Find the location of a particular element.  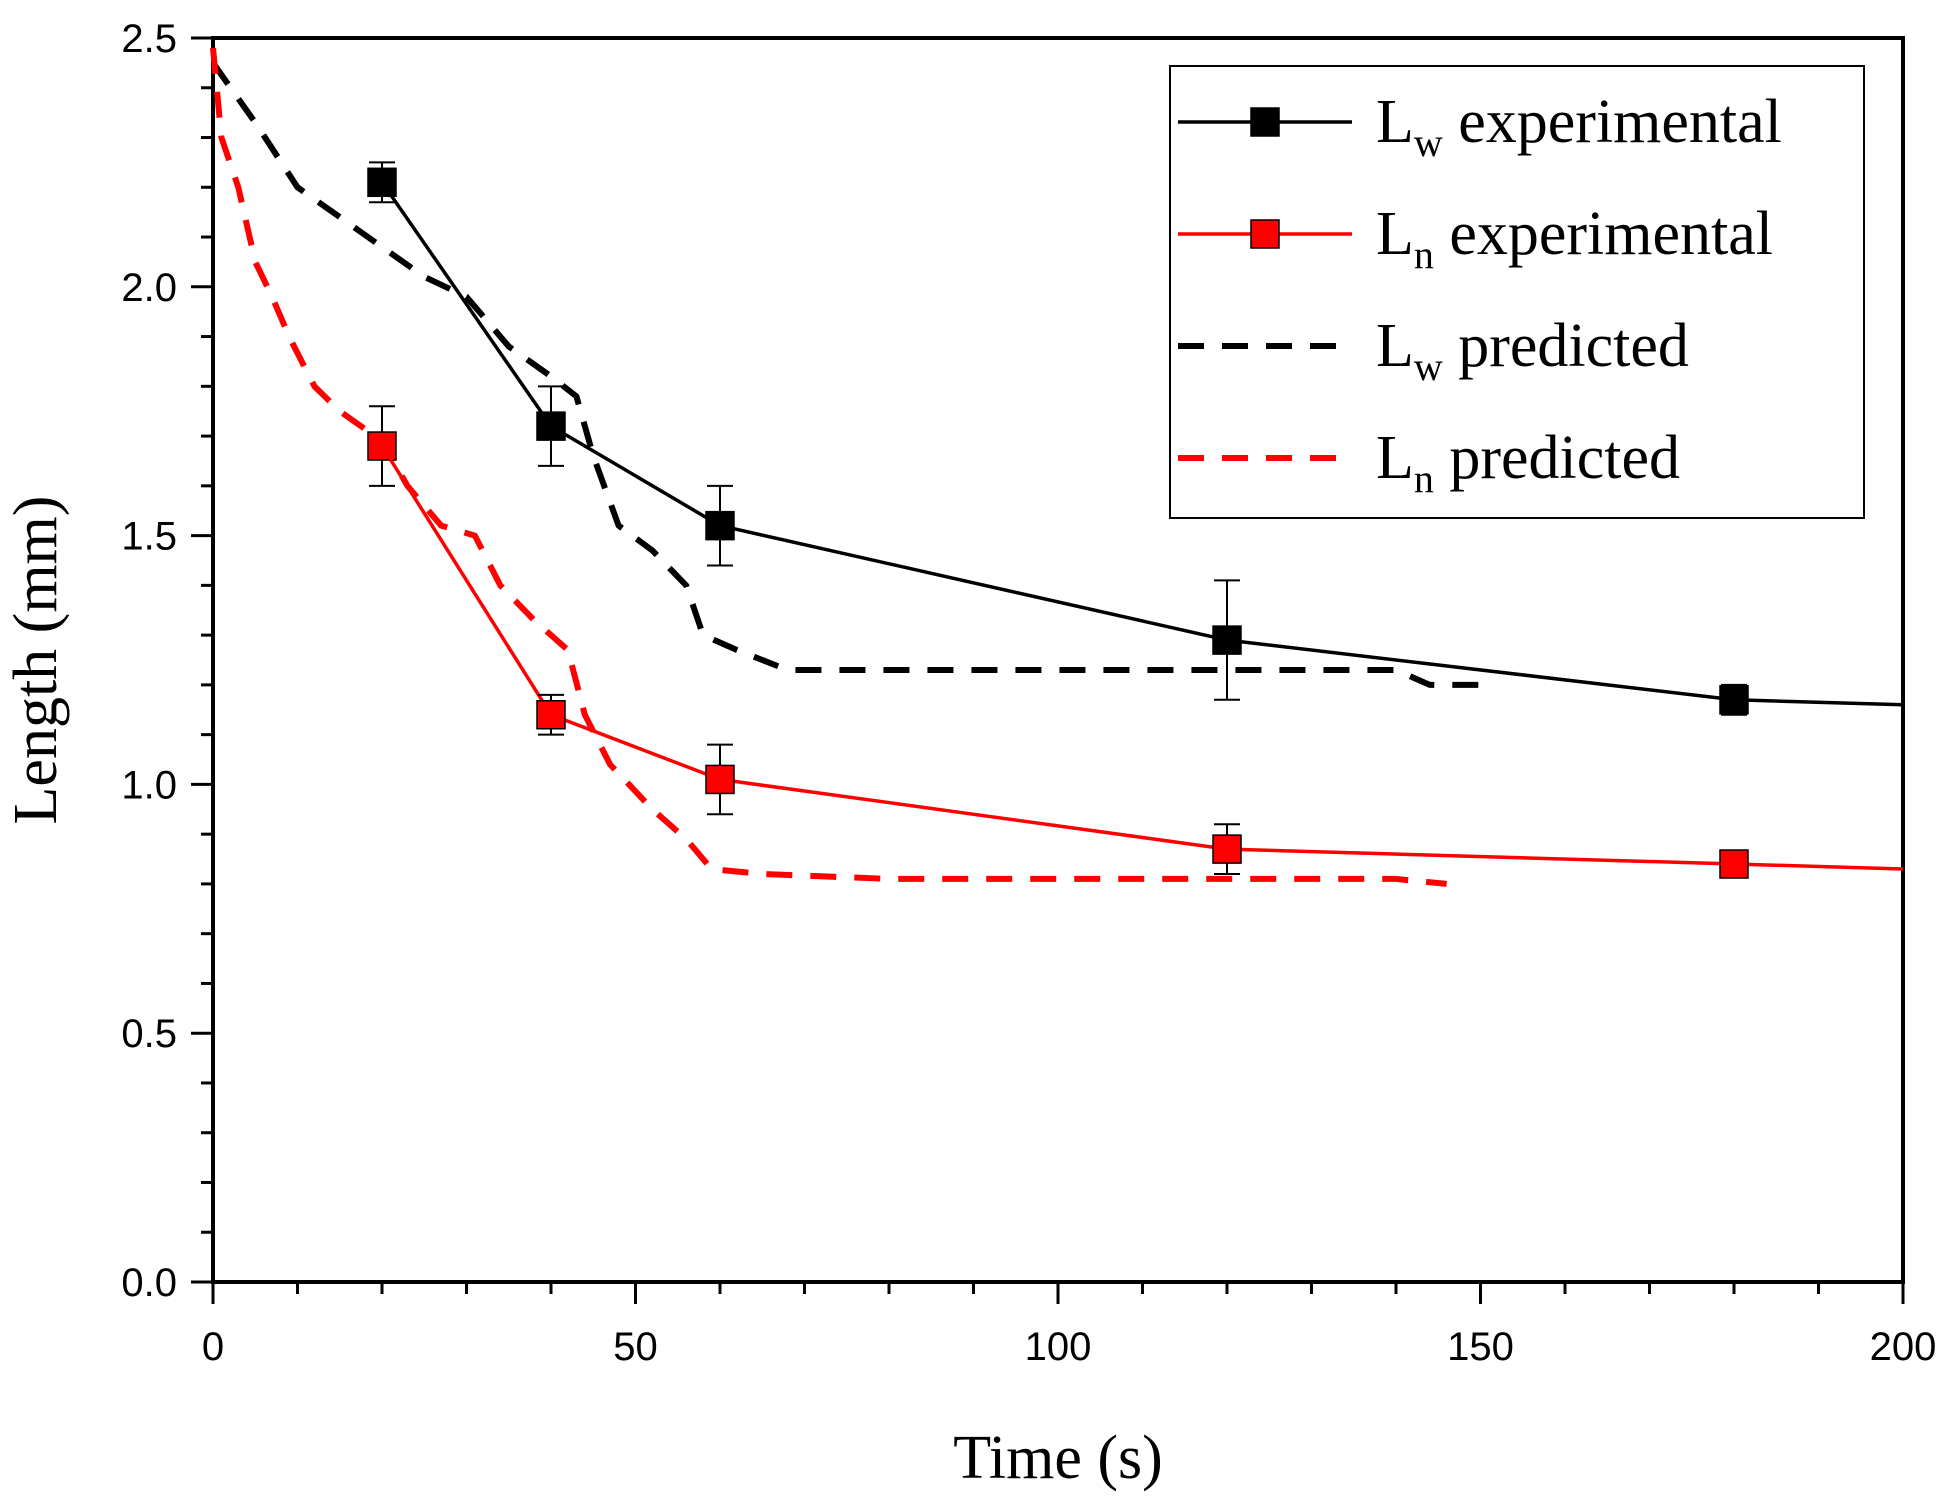

y-axis: 0.0 0.5 1.0 1.5 2.0 2.5 is located at coordinates (167, 661).